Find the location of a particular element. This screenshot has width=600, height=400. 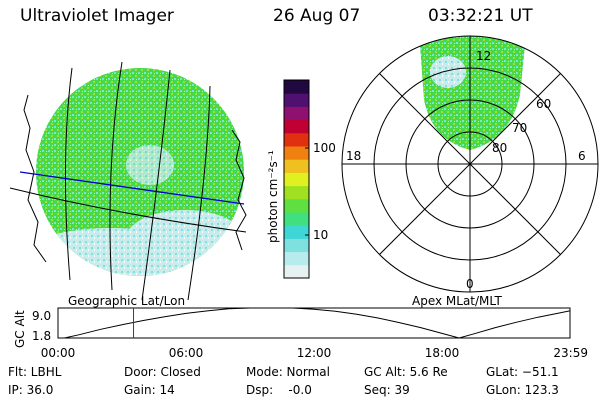

orbit-altitude-chart: 00:00 06:00 12:00 18:00 23:59 GC Alt 9.0 1.8 is located at coordinates (300, 333).